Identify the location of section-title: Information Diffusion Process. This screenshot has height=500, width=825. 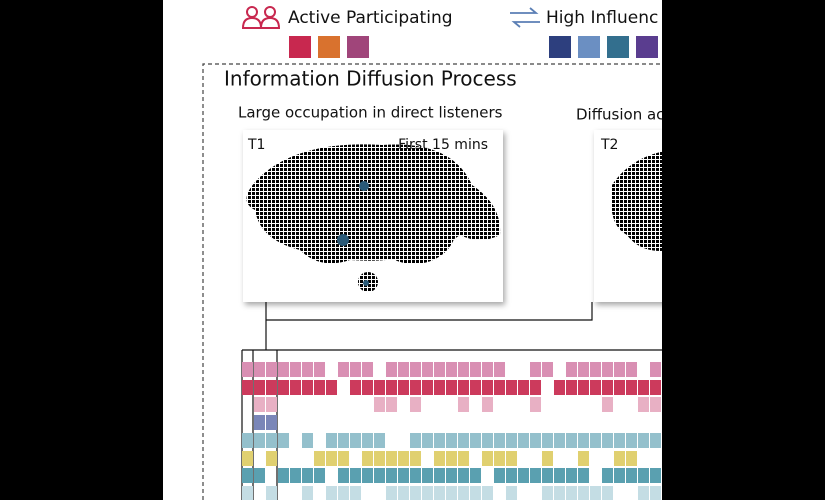
(370, 79).